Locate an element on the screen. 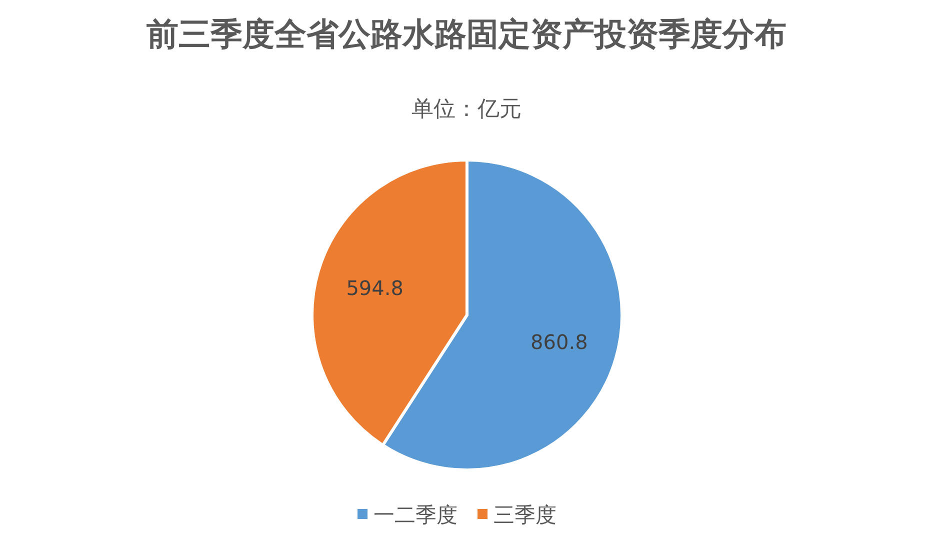 The height and width of the screenshot is (540, 933). legend-label: 三季度 is located at coordinates (525, 515).